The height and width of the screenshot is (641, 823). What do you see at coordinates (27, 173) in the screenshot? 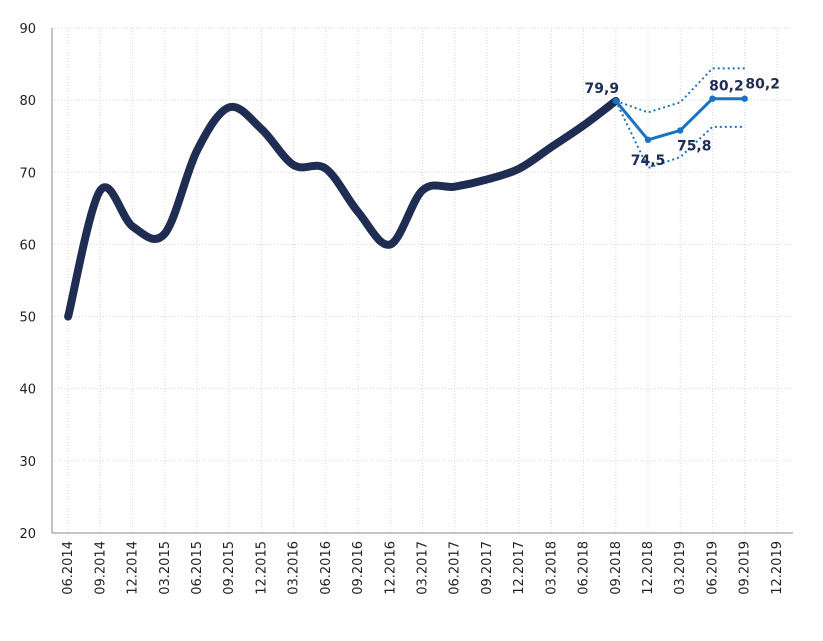
I see `y-tick-label: 70` at bounding box center [27, 173].